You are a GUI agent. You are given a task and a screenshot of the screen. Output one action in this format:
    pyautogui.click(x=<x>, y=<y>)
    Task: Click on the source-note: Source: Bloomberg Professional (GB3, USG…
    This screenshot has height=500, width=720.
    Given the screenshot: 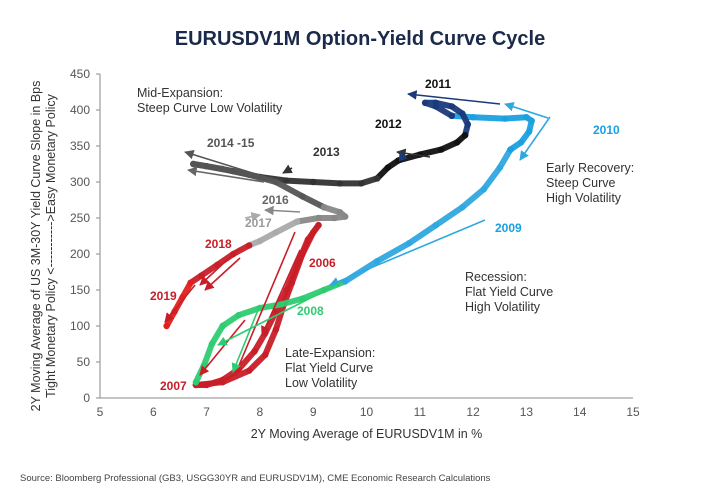 What is the action you would take?
    pyautogui.click(x=255, y=478)
    